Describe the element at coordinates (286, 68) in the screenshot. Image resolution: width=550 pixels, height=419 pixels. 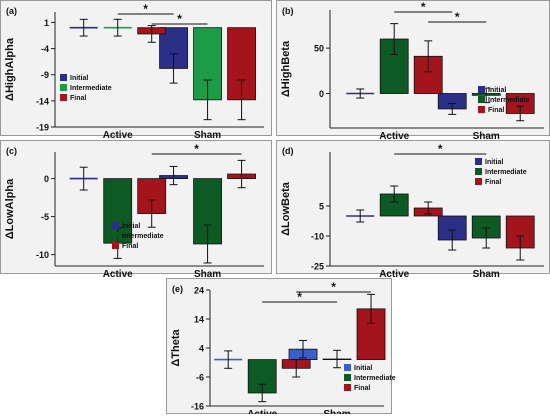
I see `y-axis-label: ΔHighBeta` at that location.